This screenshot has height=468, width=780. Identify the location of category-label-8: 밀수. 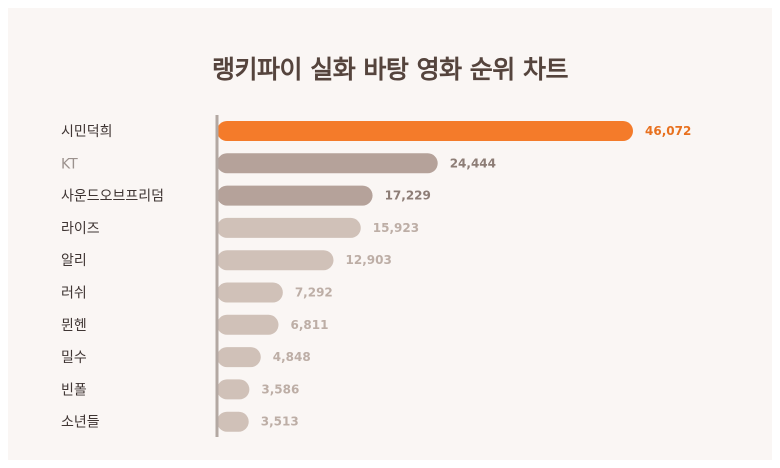
(74, 358).